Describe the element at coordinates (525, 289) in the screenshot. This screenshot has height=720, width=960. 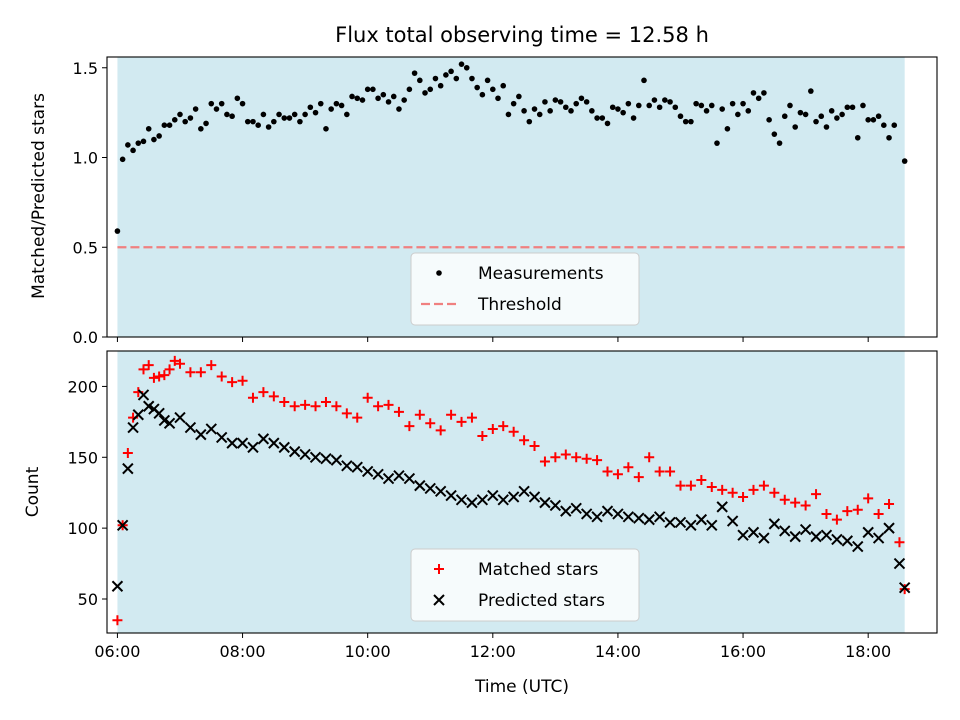
I see `legend-box` at that location.